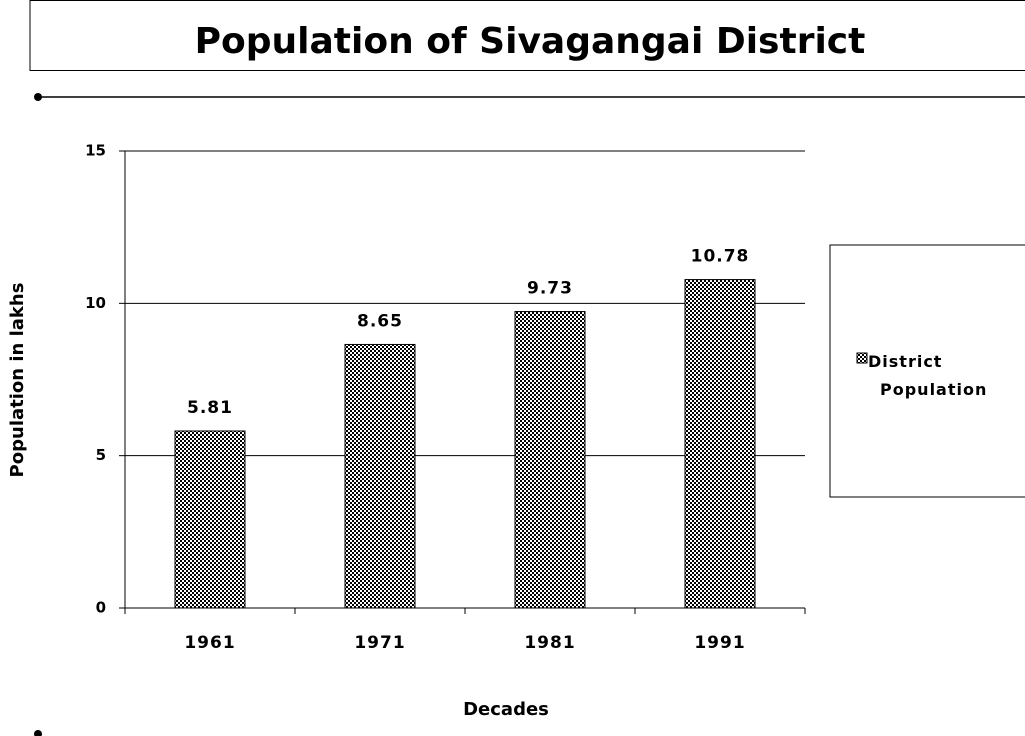  Describe the element at coordinates (101, 455) in the screenshot. I see `y-tick-label: 5` at that location.